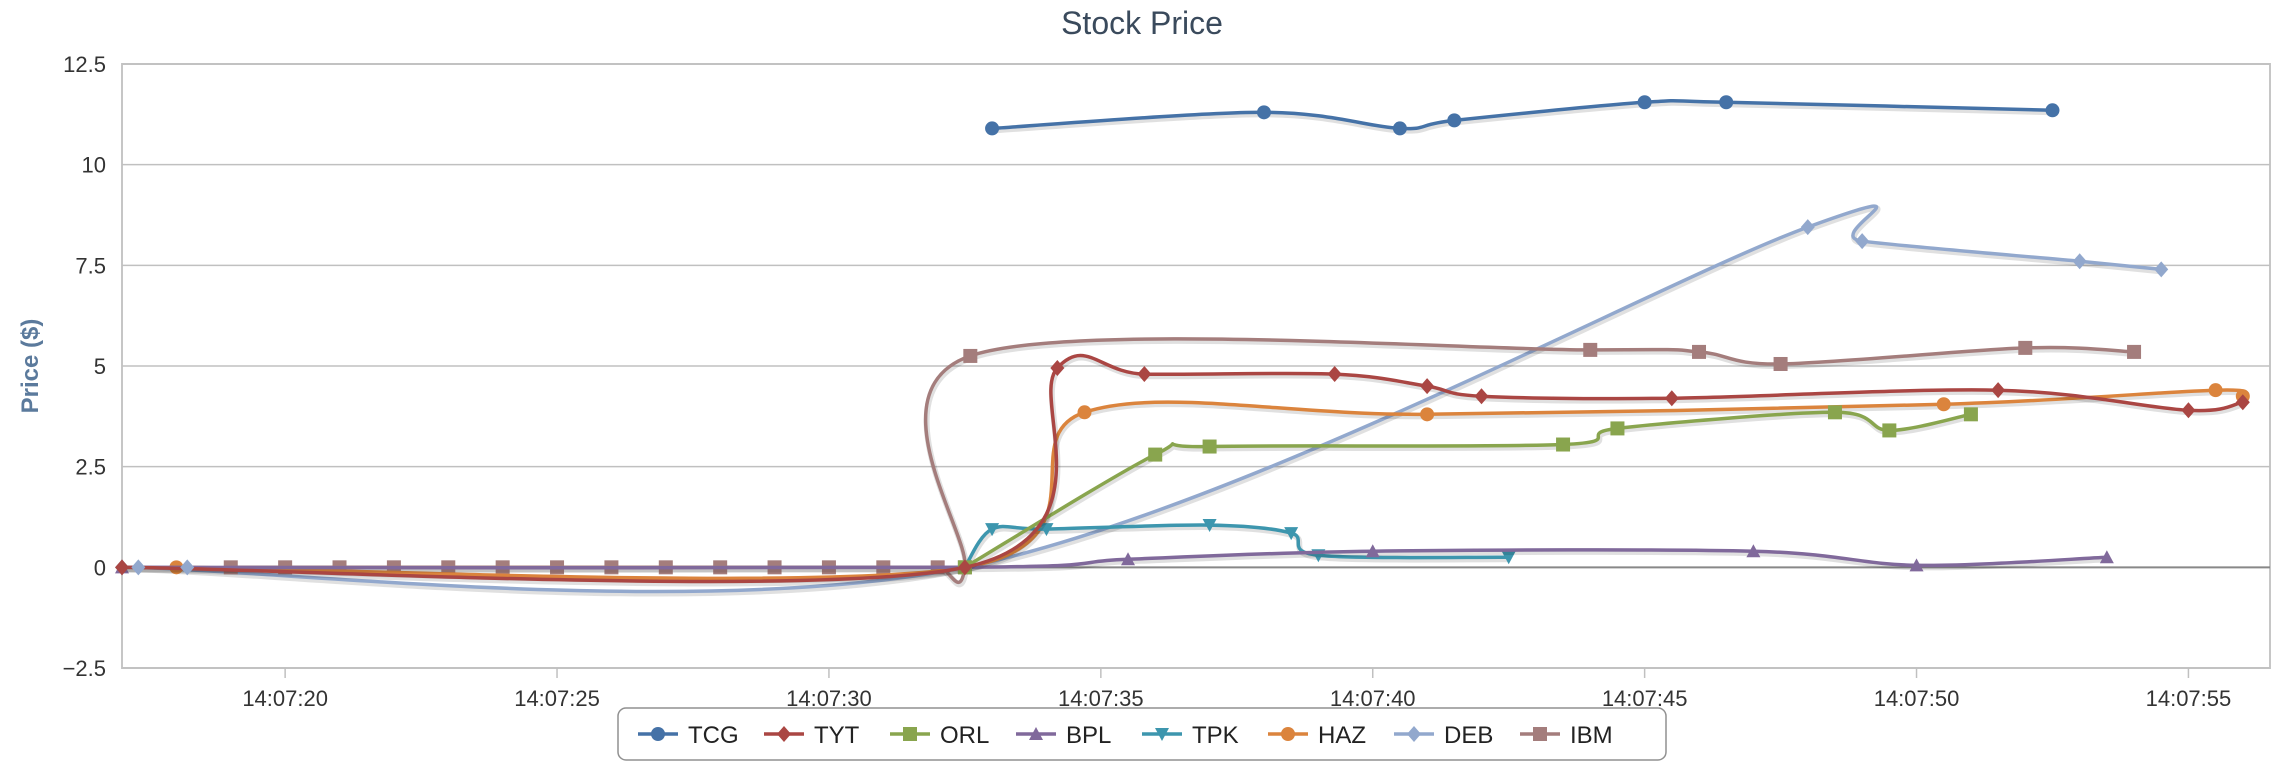 The height and width of the screenshot is (762, 2284). I want to click on legend-label: TCG, so click(713, 735).